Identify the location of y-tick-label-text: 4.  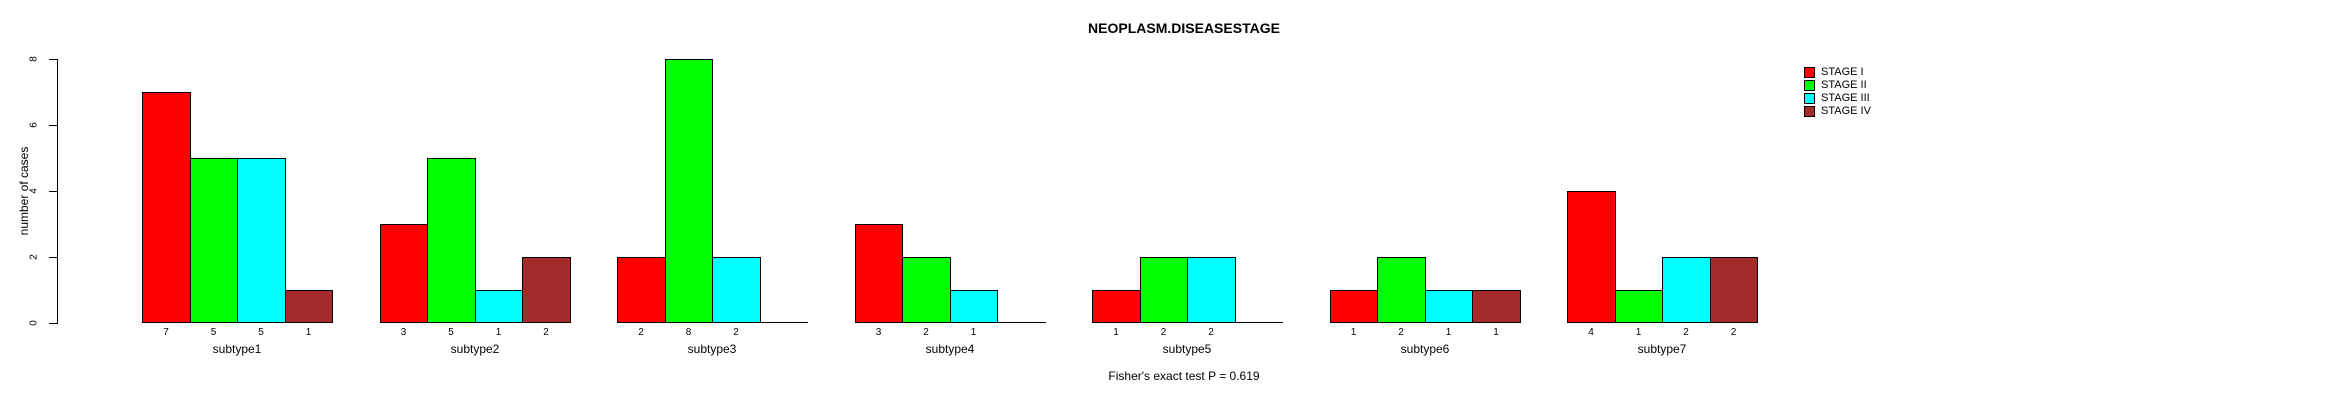
(34, 191).